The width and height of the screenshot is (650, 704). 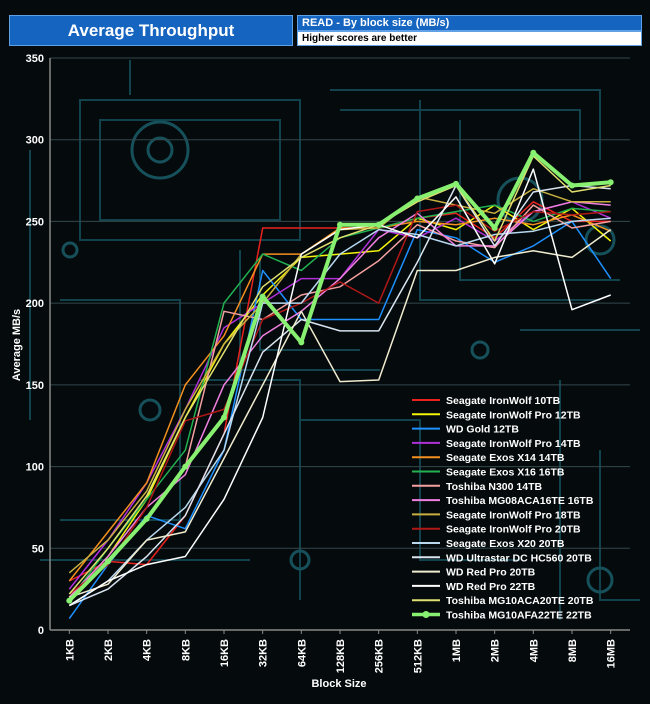 What do you see at coordinates (35, 141) in the screenshot?
I see `y-tick-label: 300` at bounding box center [35, 141].